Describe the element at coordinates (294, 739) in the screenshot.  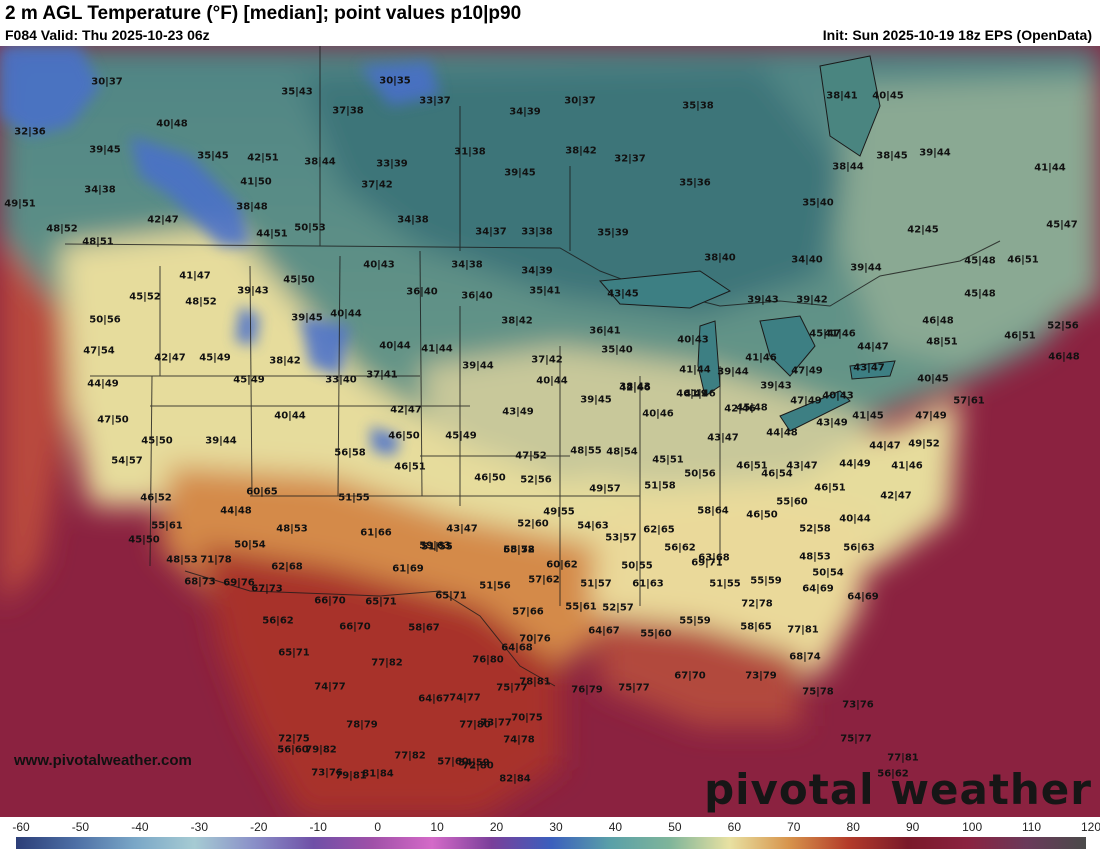
I see `point-value-label: 72|75` at that location.